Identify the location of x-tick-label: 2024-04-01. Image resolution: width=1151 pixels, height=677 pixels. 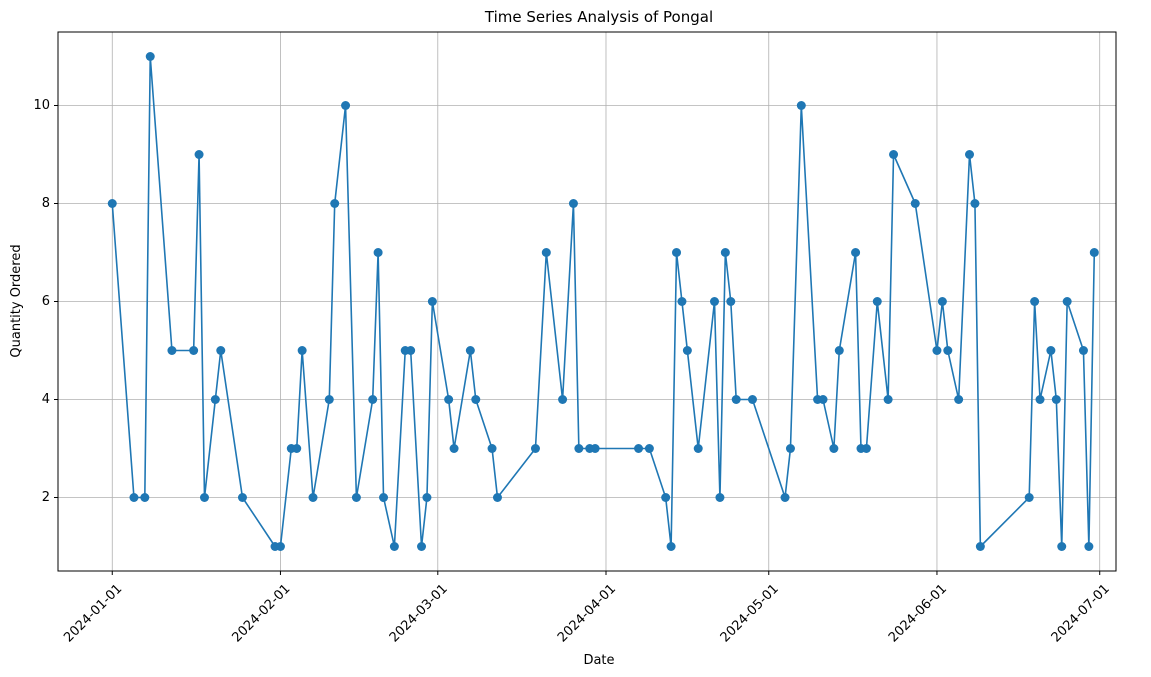
(587, 613).